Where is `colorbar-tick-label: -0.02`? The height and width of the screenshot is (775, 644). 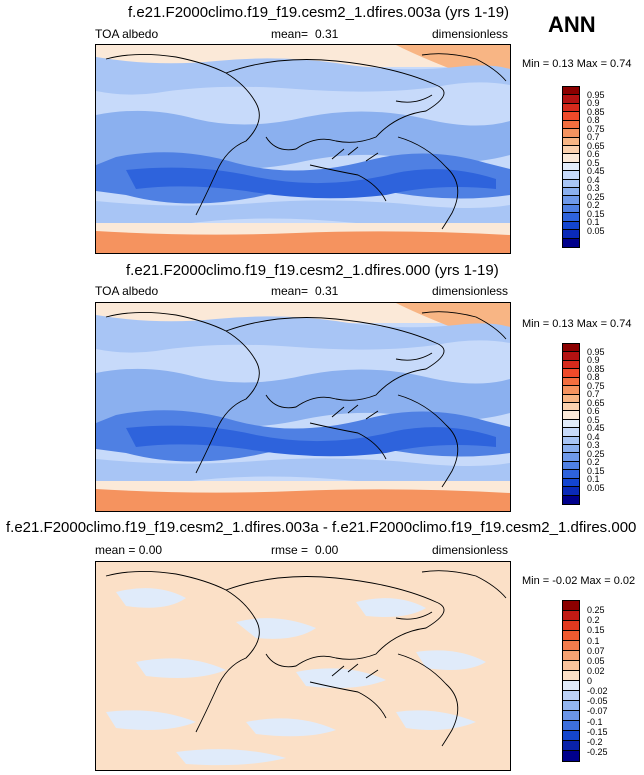 colorbar-tick-label: -0.02 is located at coordinates (597, 691).